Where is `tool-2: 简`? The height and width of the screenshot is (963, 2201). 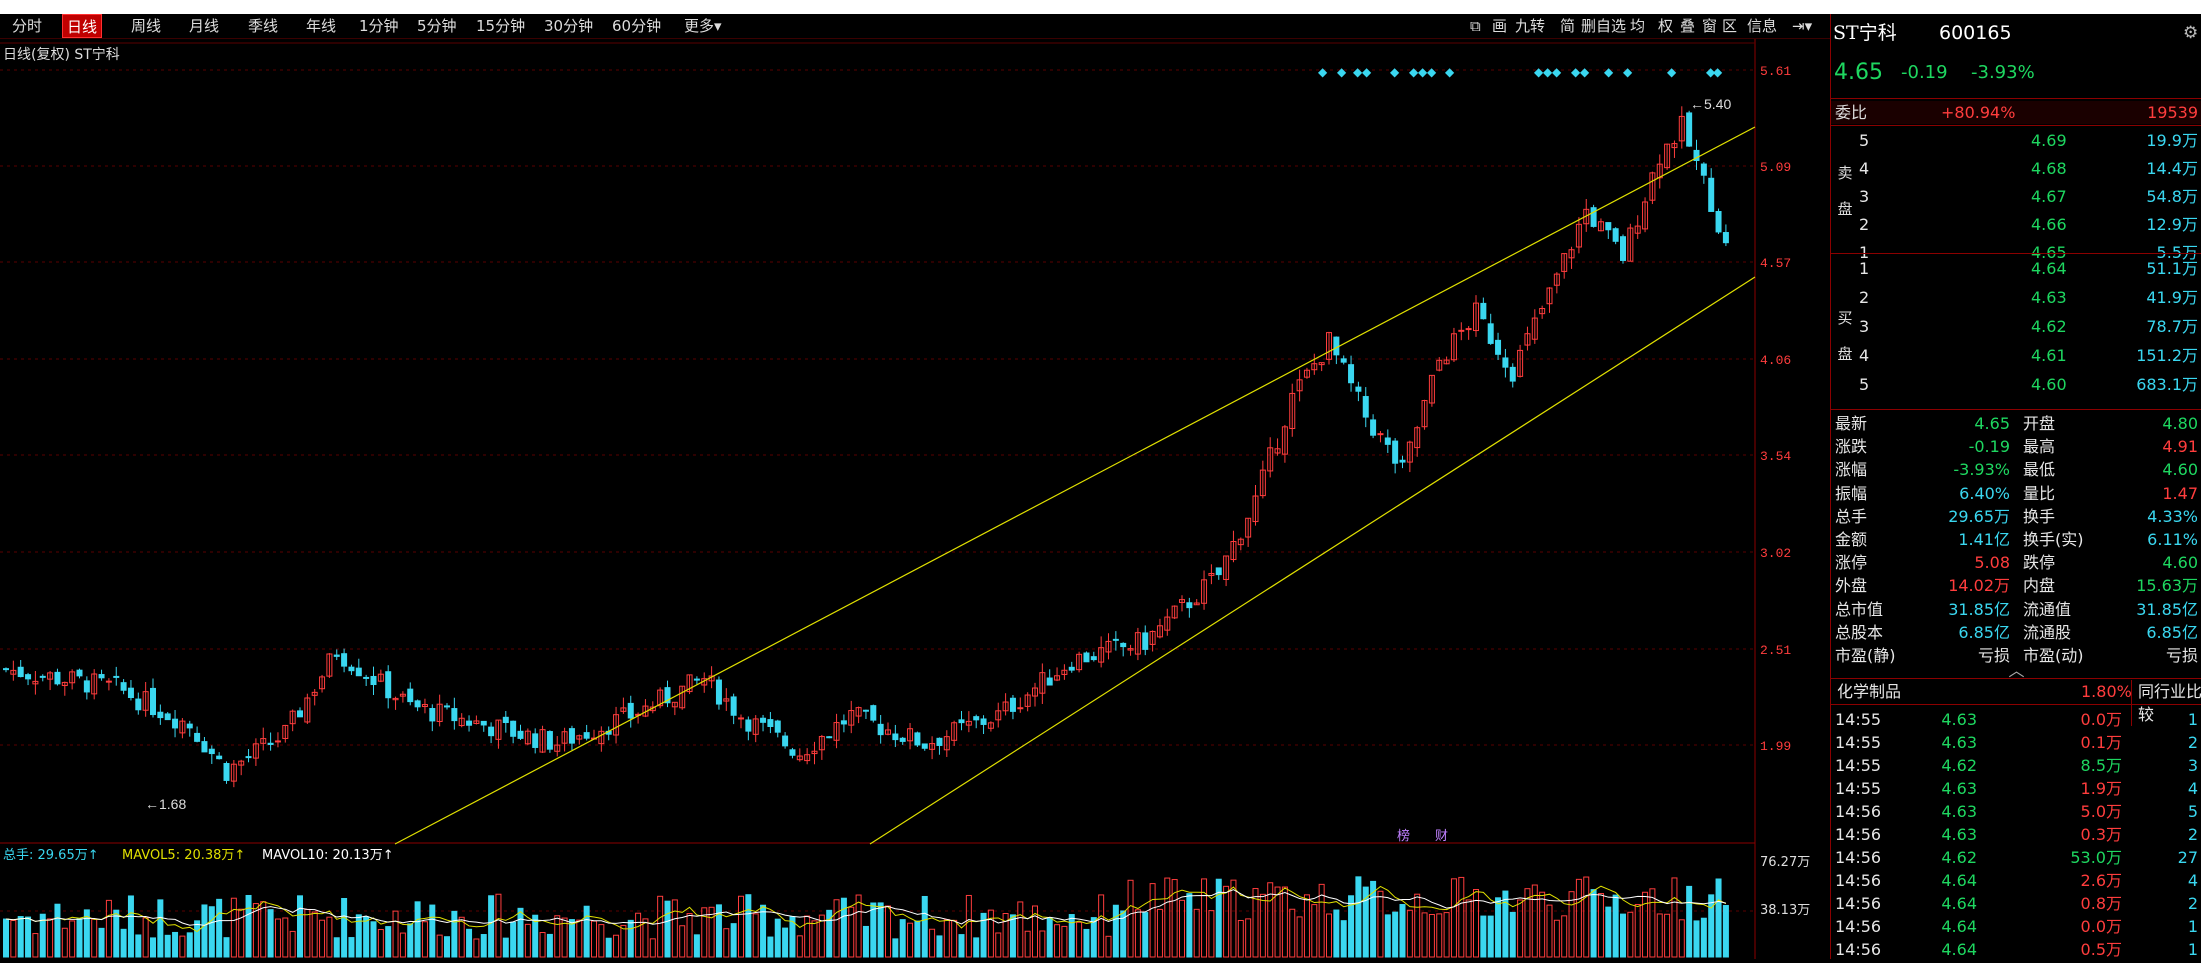 tool-2: 简 is located at coordinates (1568, 26).